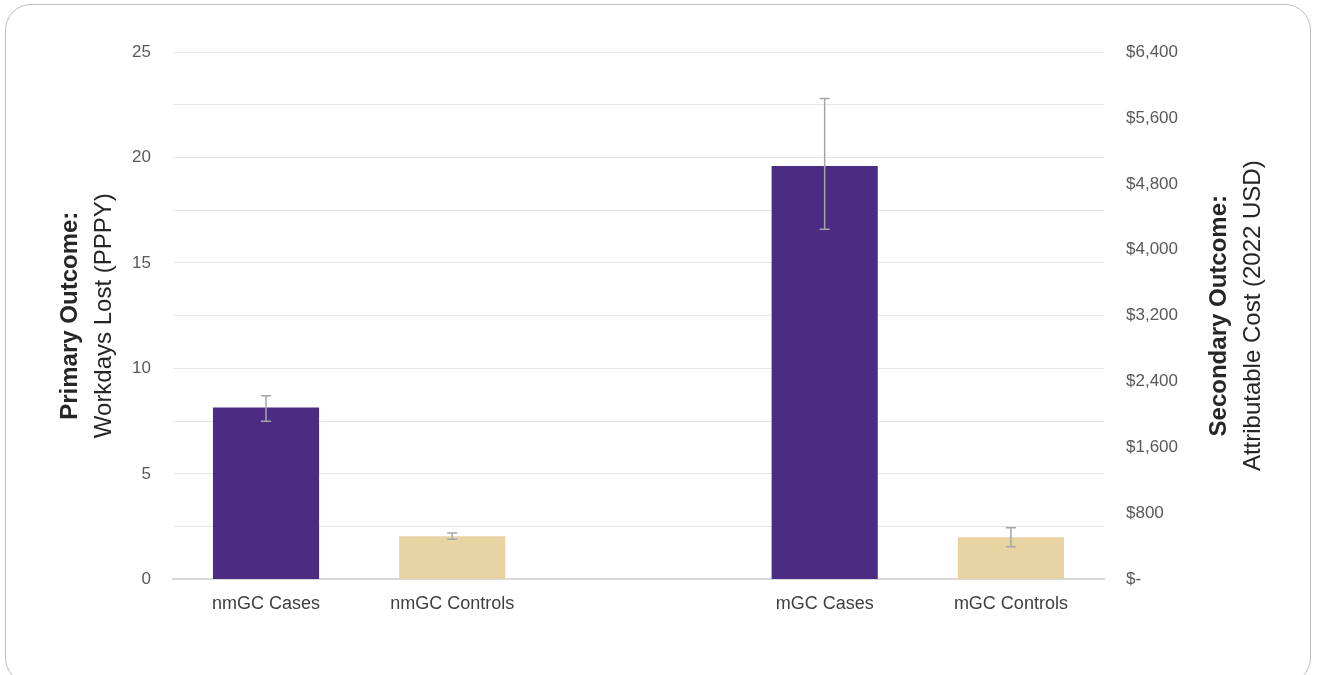 This screenshot has width=1318, height=675. I want to click on y2-tick-label: $4,800, so click(1152, 183).